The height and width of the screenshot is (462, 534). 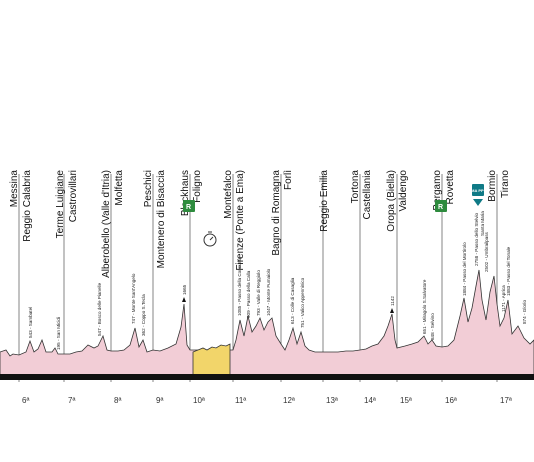 What do you see at coordinates (211, 360) in the screenshot?
I see `timetrial-profile` at bounding box center [211, 360].